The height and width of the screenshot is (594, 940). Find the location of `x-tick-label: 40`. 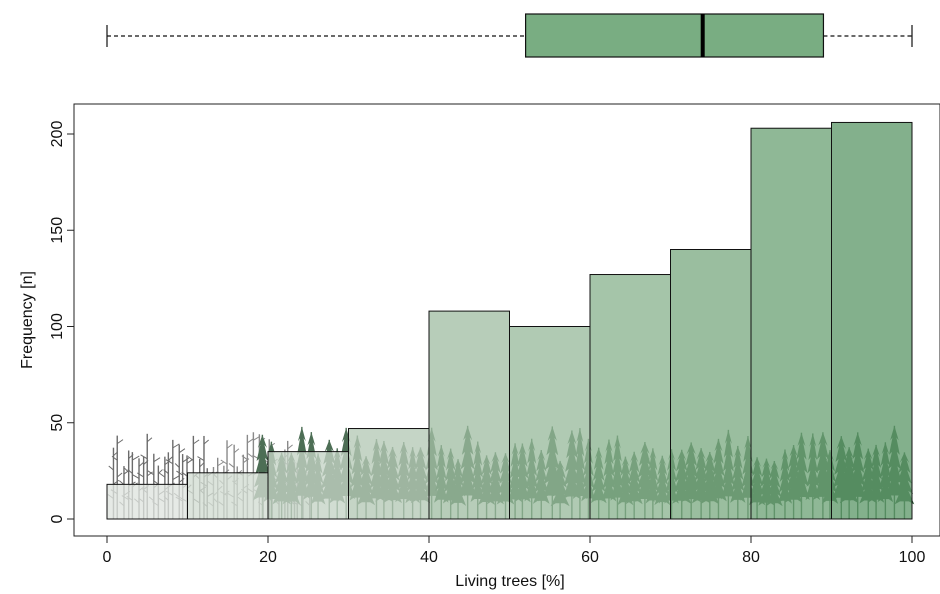

x-tick-label: 40 is located at coordinates (429, 557).